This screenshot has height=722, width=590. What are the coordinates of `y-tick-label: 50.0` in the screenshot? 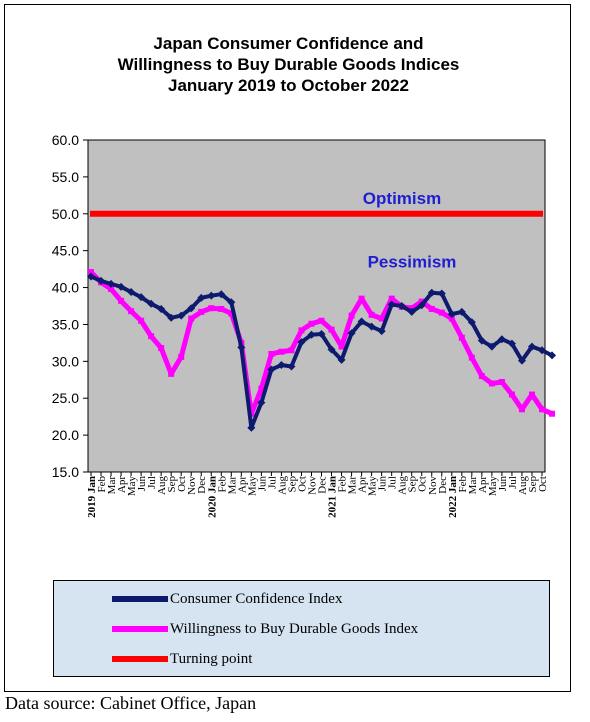 It's located at (65, 214).